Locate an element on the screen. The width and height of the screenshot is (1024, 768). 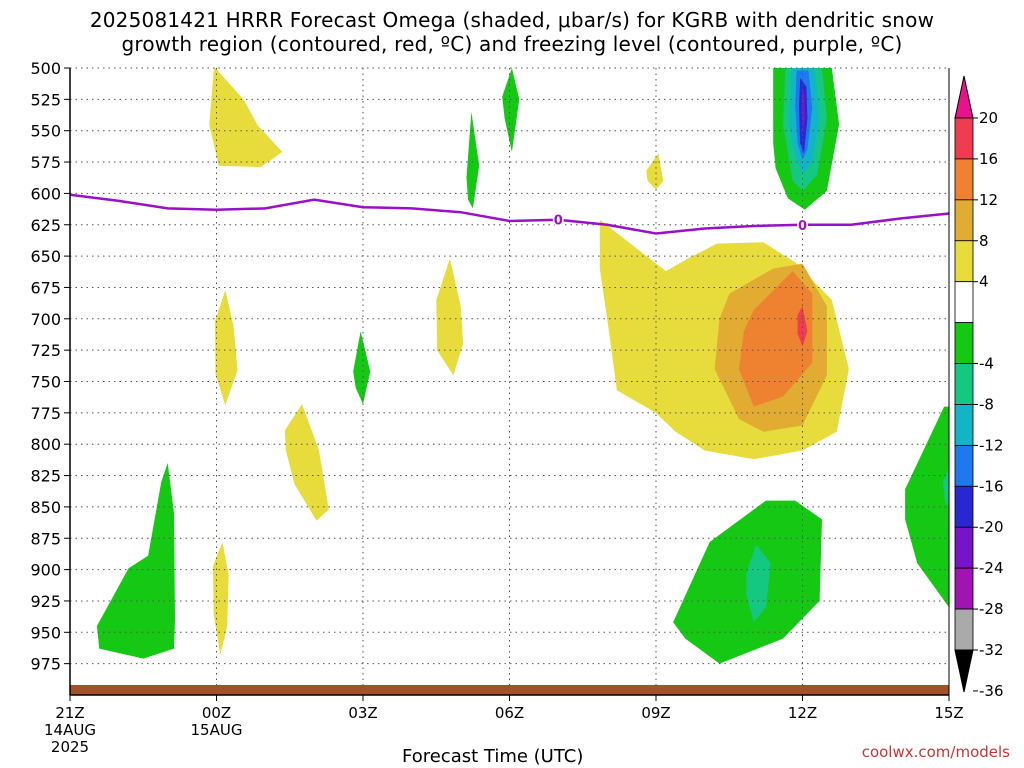
y-tick-label-600: 600 is located at coordinates (45, 193).